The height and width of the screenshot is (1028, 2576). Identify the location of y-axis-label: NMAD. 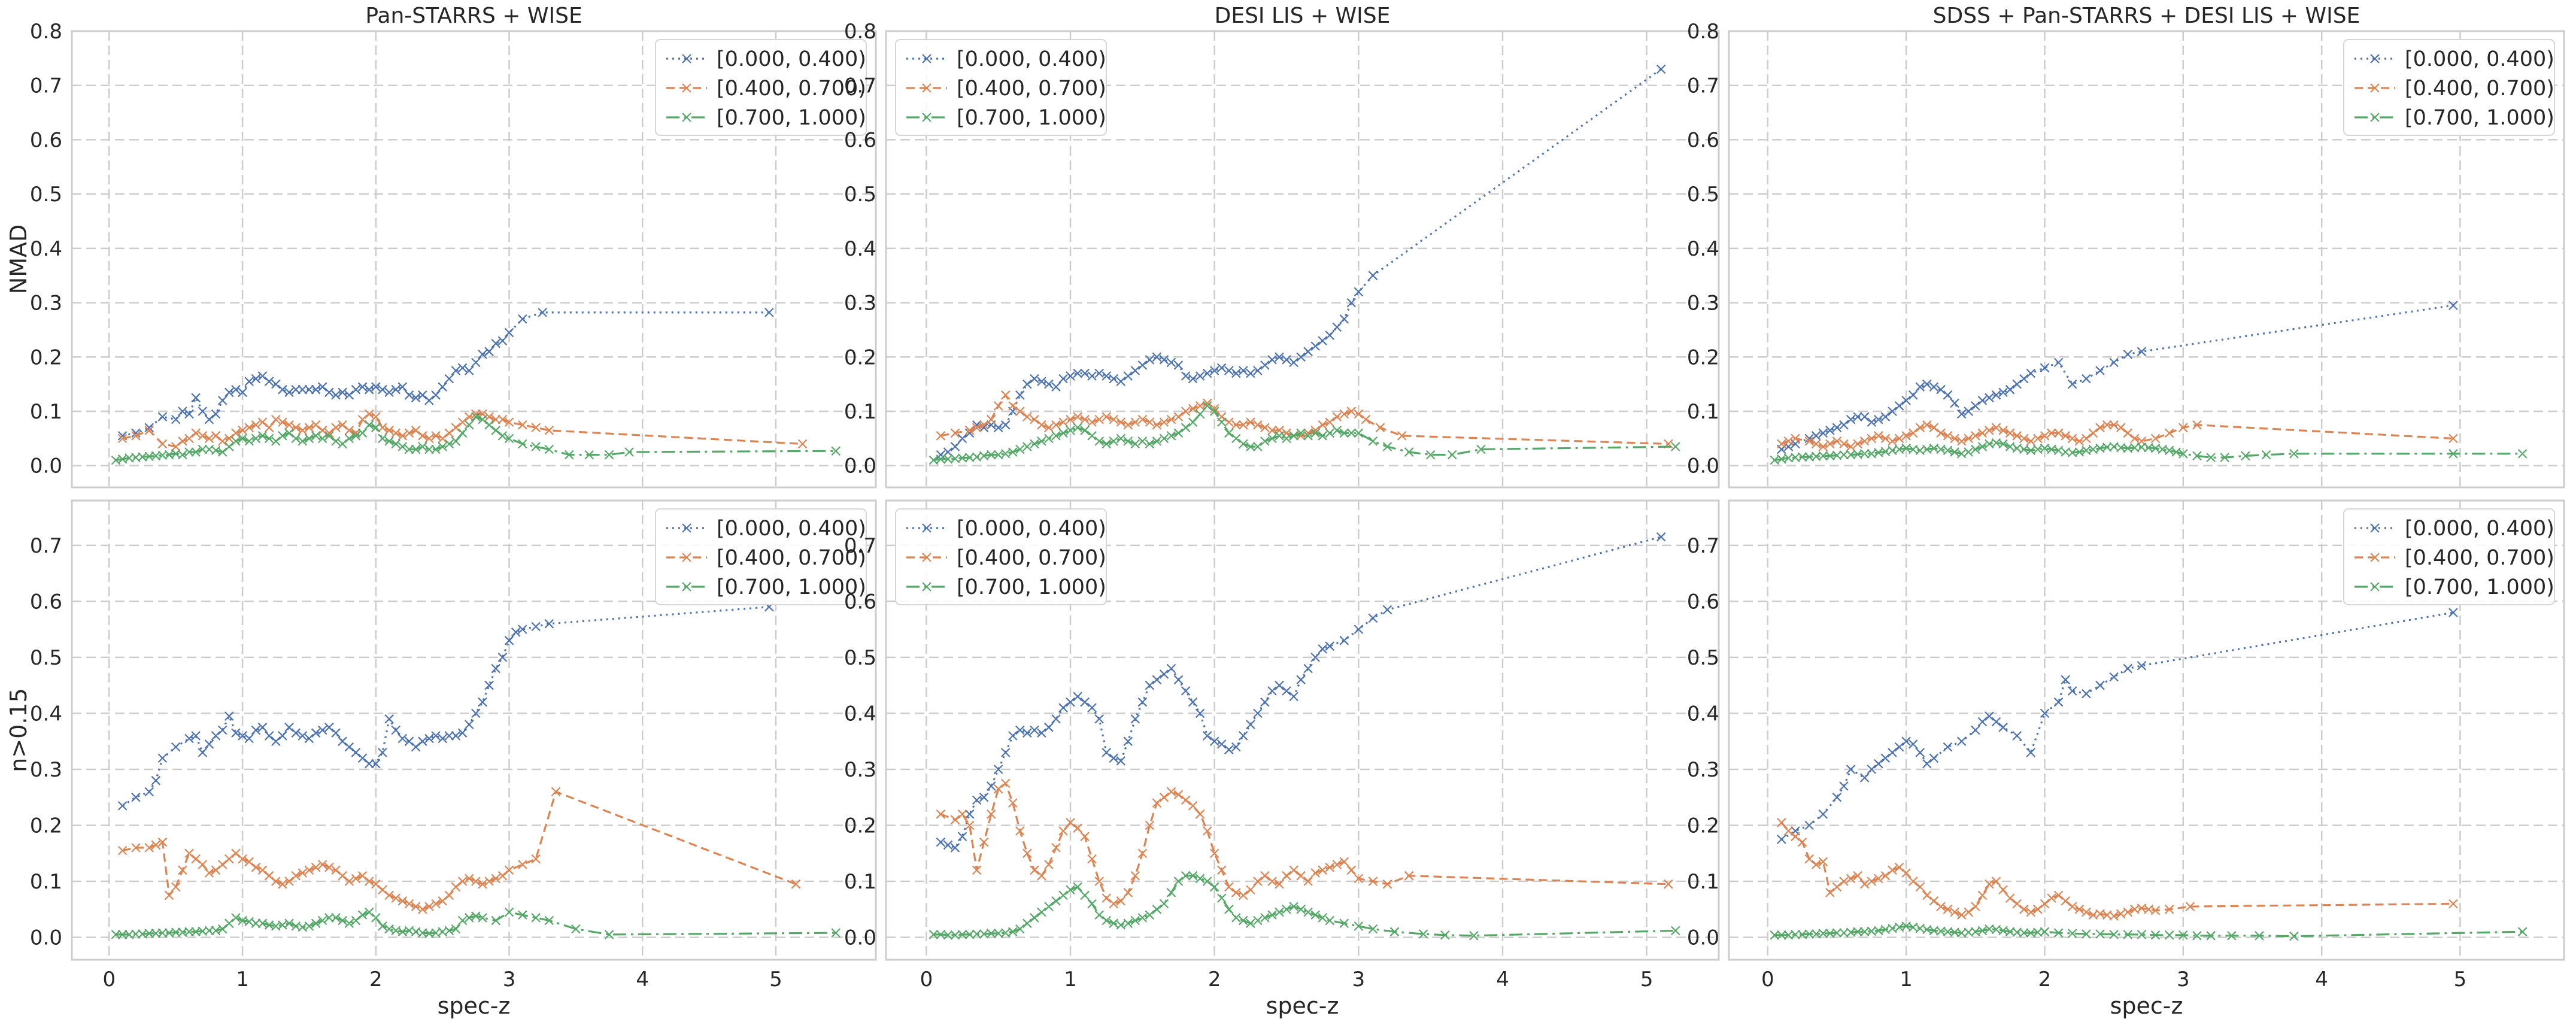
(18, 259).